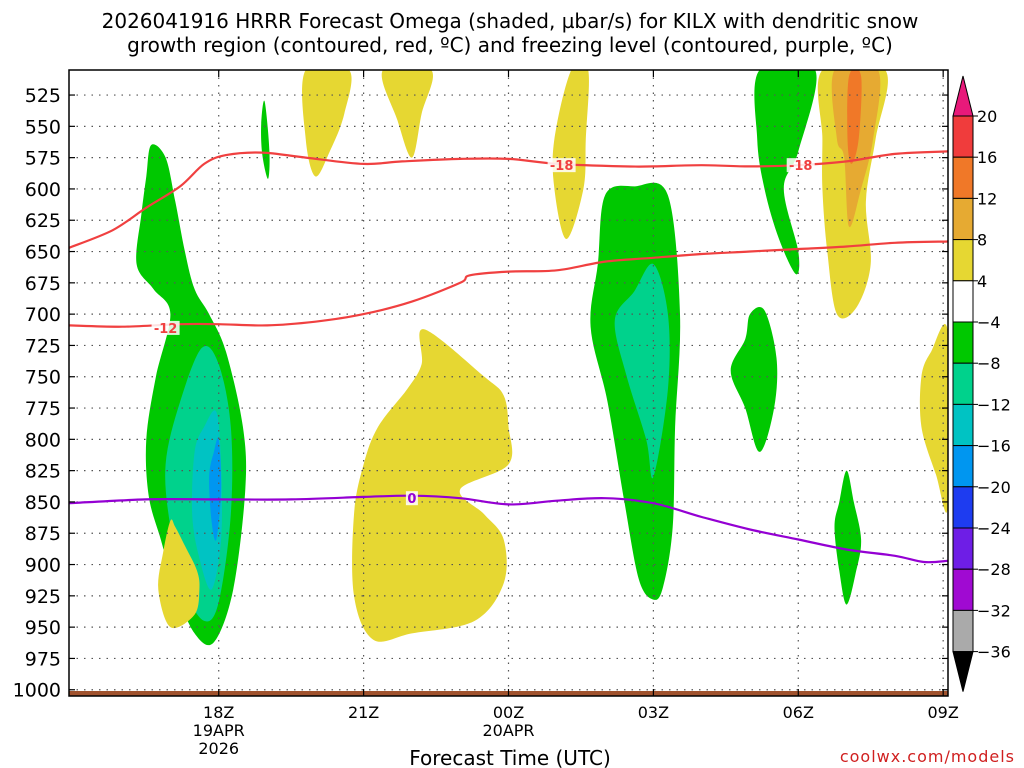  Describe the element at coordinates (994, 652) in the screenshot. I see `colorbar-label: −36` at that location.